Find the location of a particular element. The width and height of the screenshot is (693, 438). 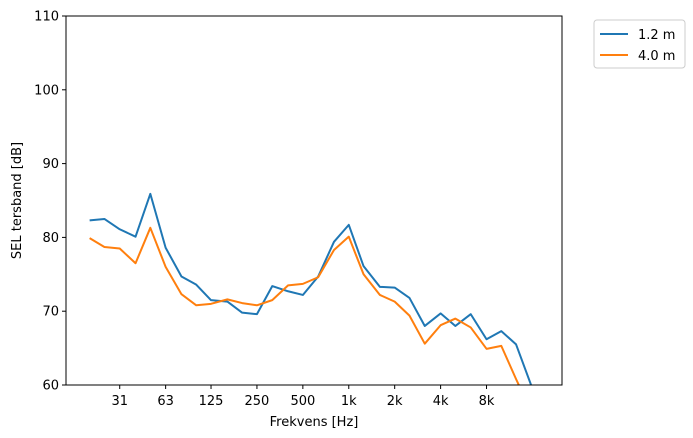

y-tick-label: 100 is located at coordinates (46, 90).